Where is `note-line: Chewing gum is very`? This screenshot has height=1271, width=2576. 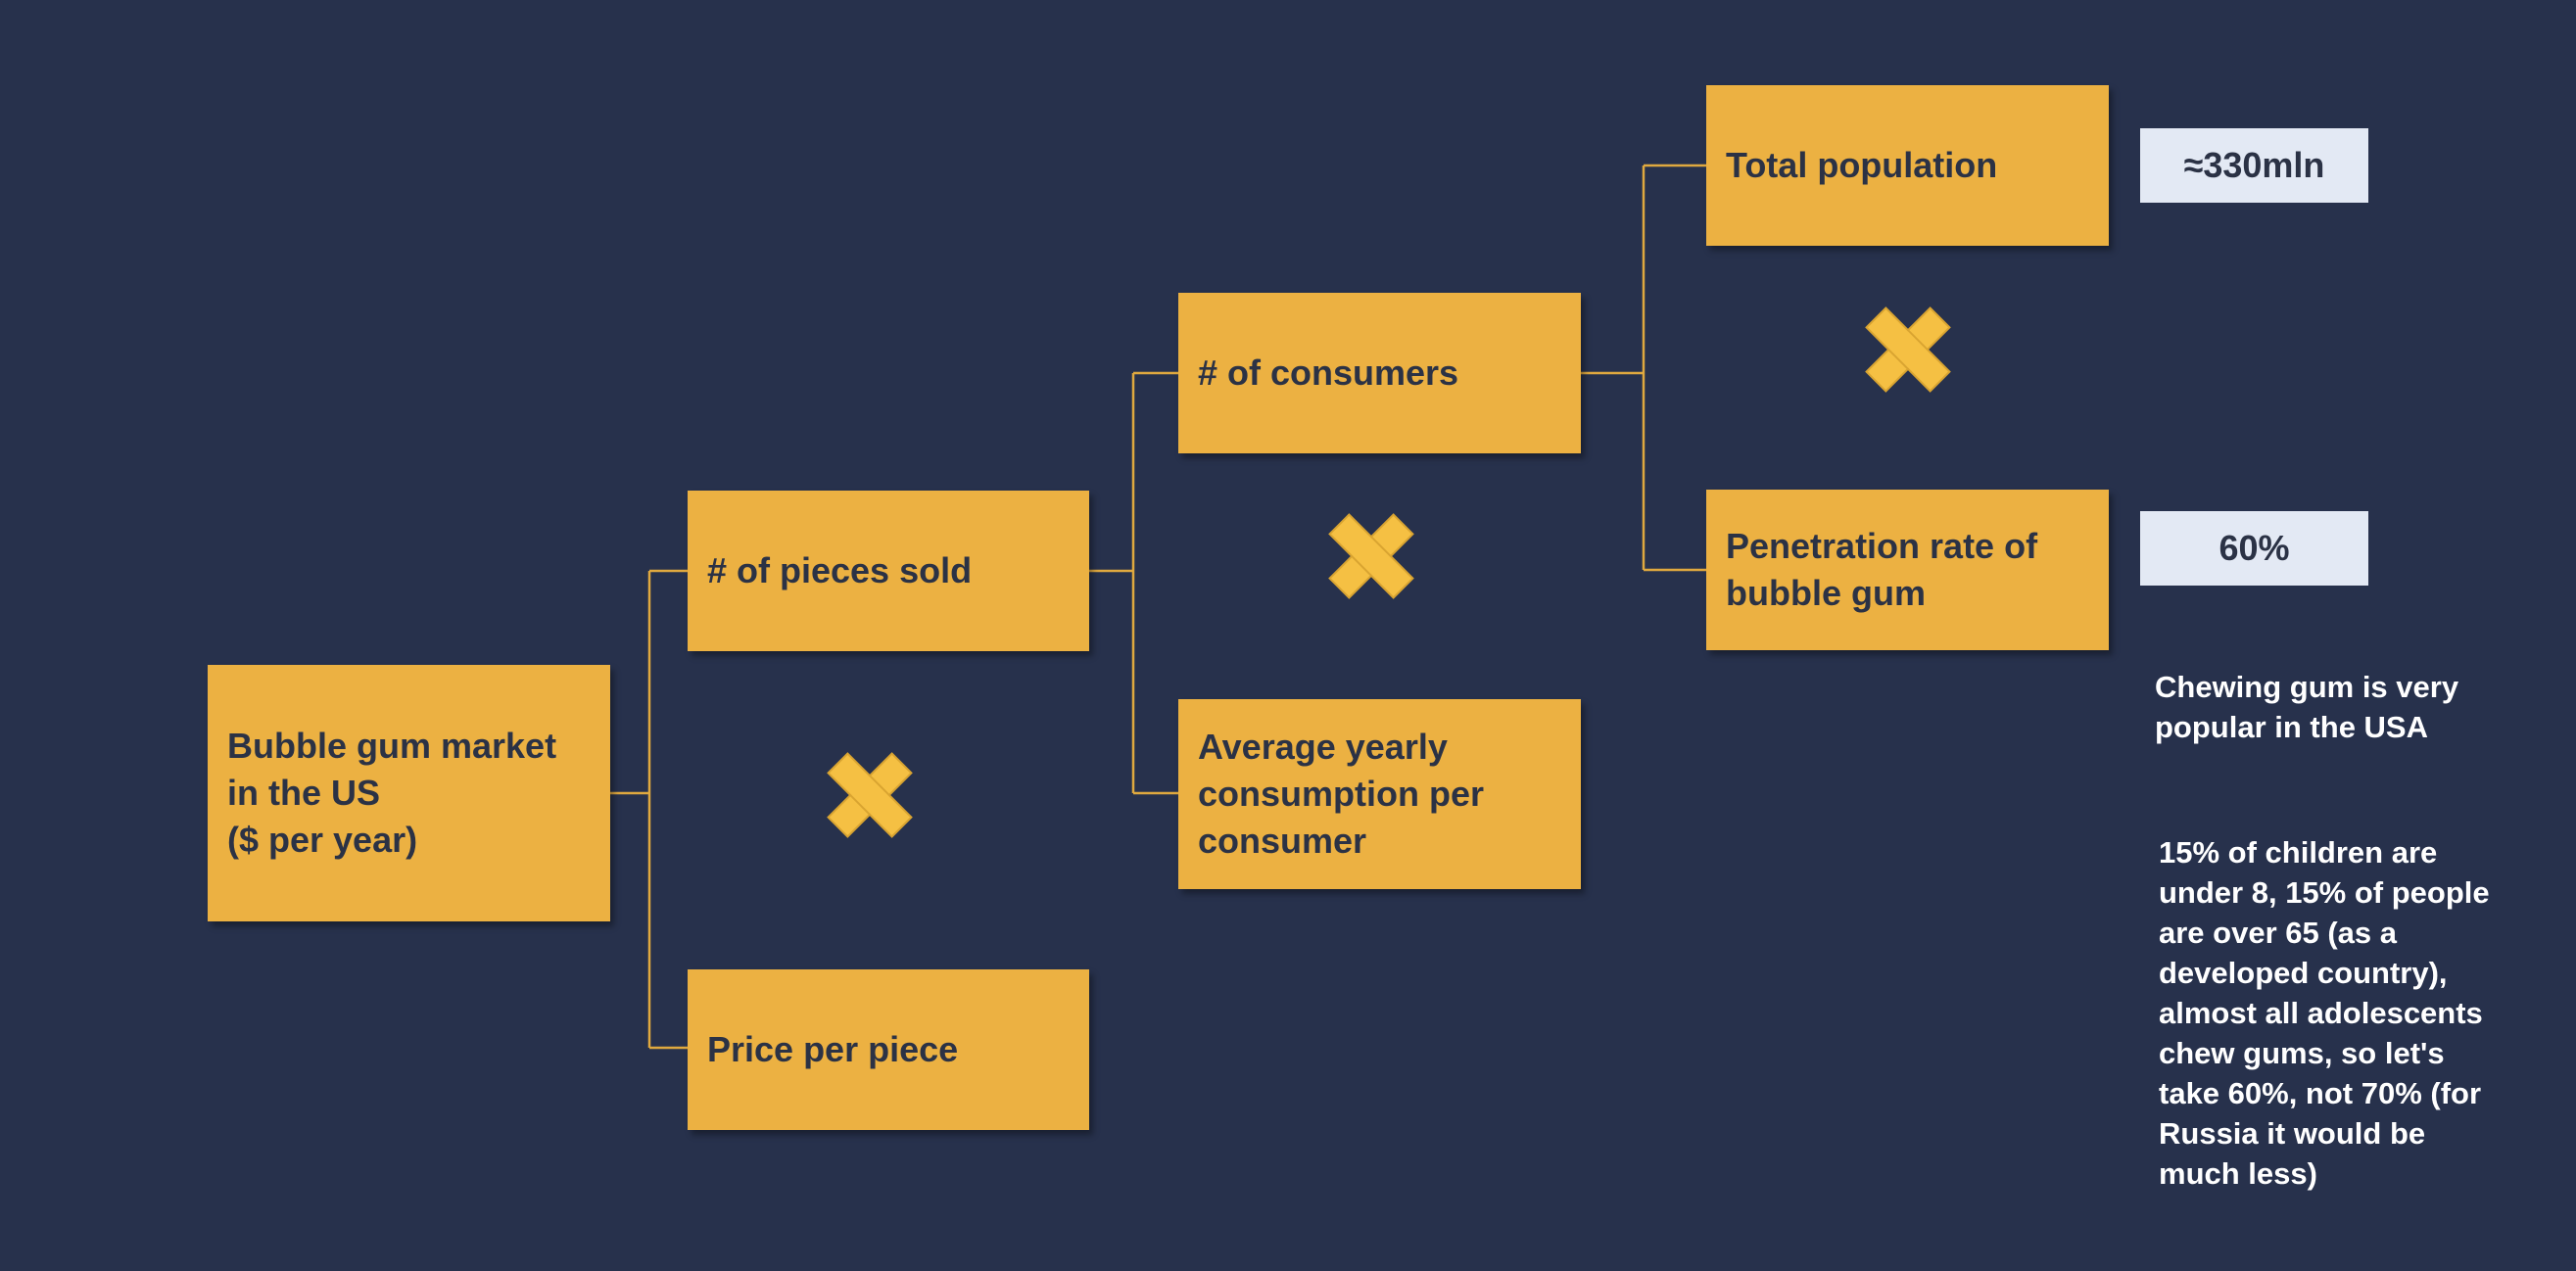 note-line: Chewing gum is very is located at coordinates (2307, 687).